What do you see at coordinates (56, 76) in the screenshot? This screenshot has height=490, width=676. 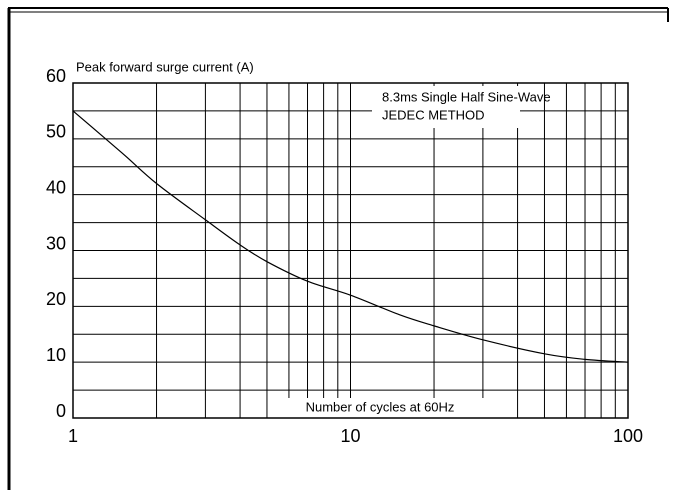 I see `y-tick-label: 60` at bounding box center [56, 76].